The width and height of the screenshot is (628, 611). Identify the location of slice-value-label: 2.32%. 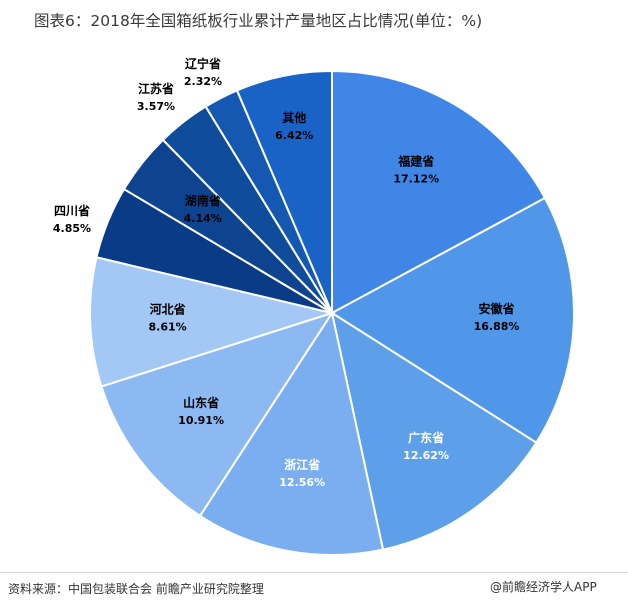
(203, 81).